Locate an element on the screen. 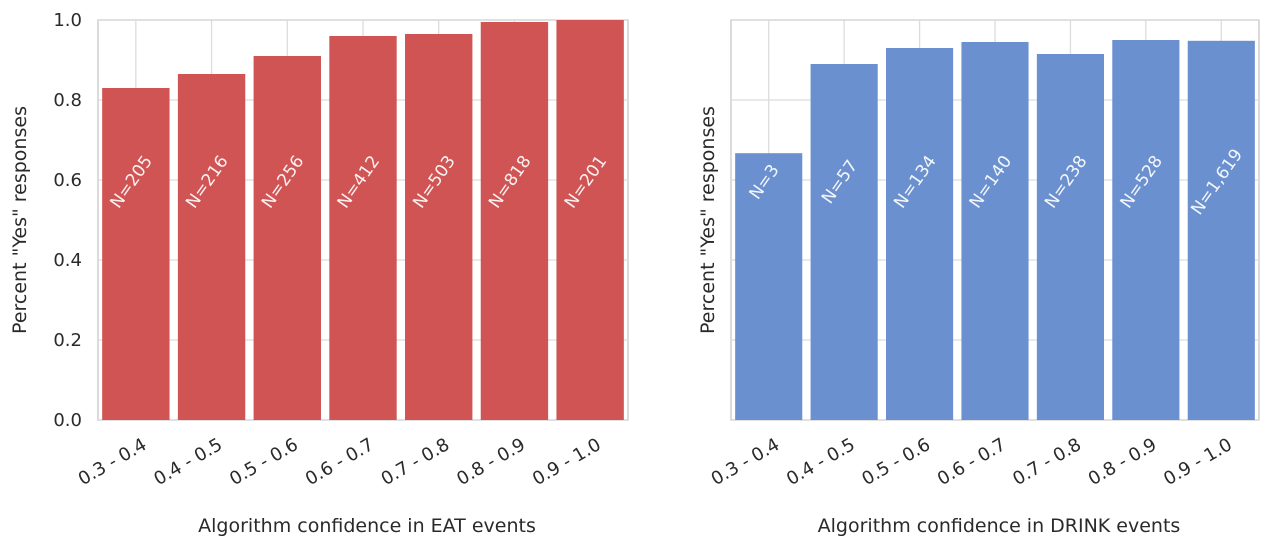  y-tick-label: 1.0 is located at coordinates (67, 20).